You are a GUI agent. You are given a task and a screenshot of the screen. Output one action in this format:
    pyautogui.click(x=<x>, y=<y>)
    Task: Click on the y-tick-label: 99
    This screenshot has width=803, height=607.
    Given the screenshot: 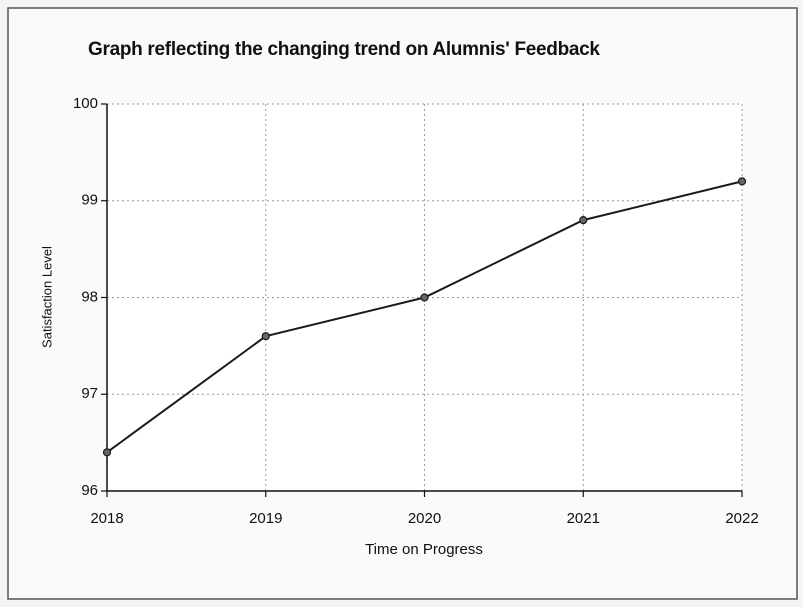 What is the action you would take?
    pyautogui.click(x=89, y=200)
    